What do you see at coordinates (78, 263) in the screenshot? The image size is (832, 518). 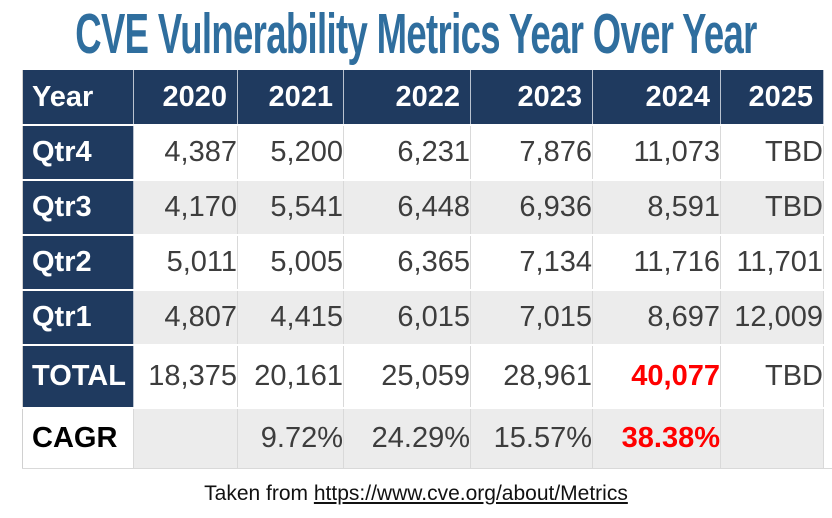 I see `row-label-qtr2: Qtr2` at bounding box center [78, 263].